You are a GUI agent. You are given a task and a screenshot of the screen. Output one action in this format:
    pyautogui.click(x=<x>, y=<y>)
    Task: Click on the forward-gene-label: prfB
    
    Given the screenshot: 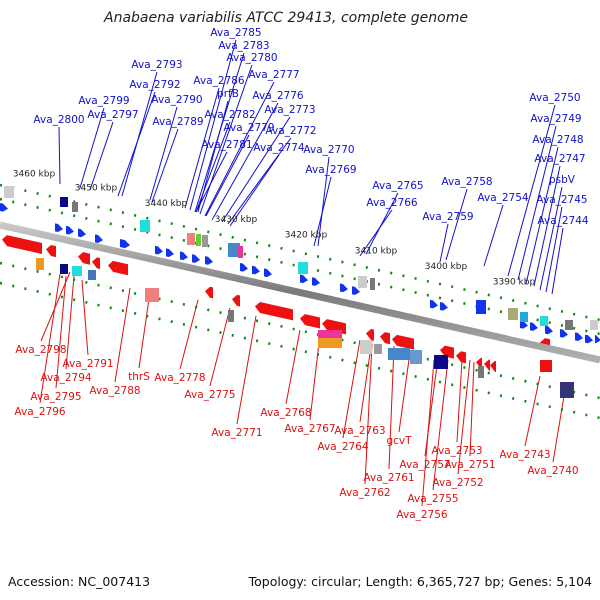 What is the action you would take?
    pyautogui.click(x=228, y=94)
    